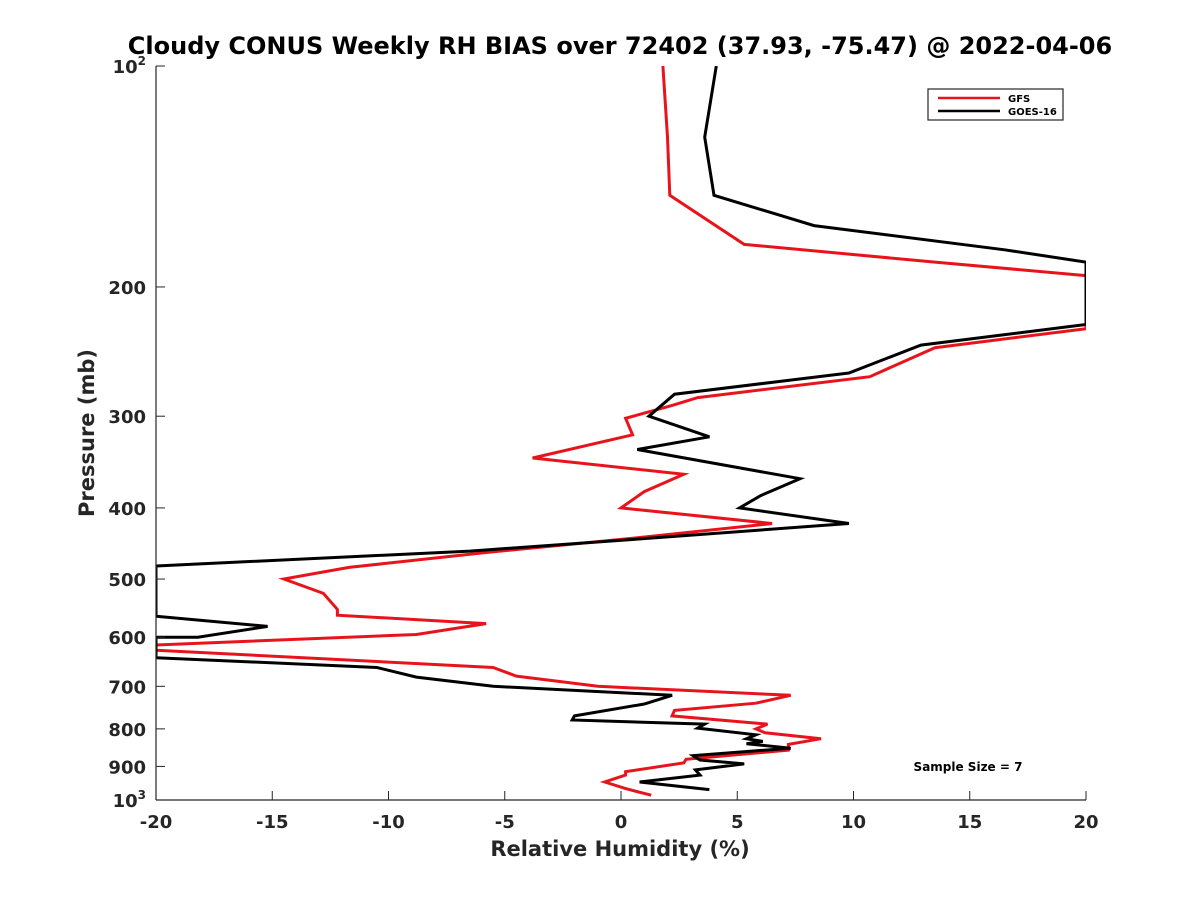 Image resolution: width=1200 pixels, height=900 pixels. I want to click on y-tick-label: 200, so click(127, 288).